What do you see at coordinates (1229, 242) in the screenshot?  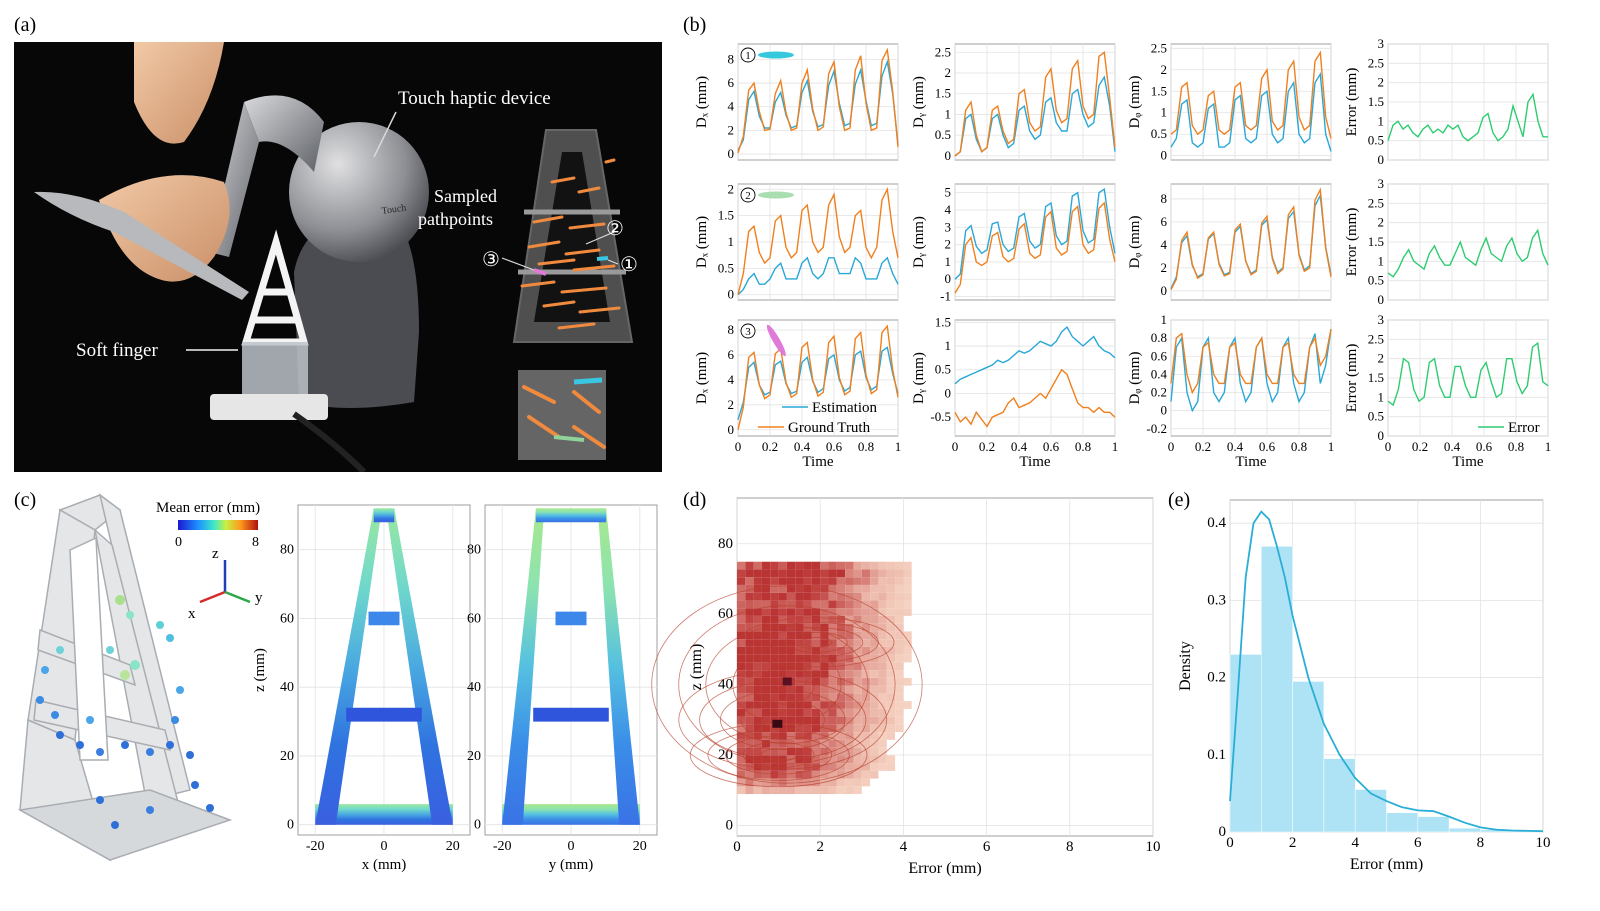 I see `plot-group: 0 2 4 6 8 Dᵩ (mm)` at bounding box center [1229, 242].